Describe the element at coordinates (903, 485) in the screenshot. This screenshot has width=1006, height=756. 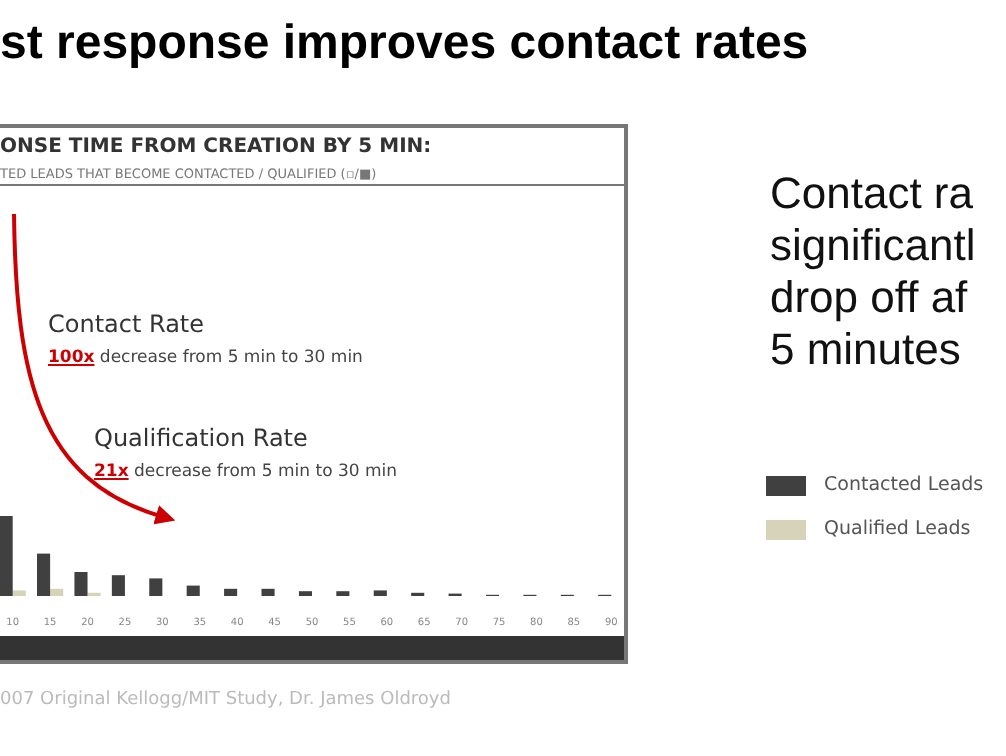
I see `legend-label: Contacted Leads` at that location.